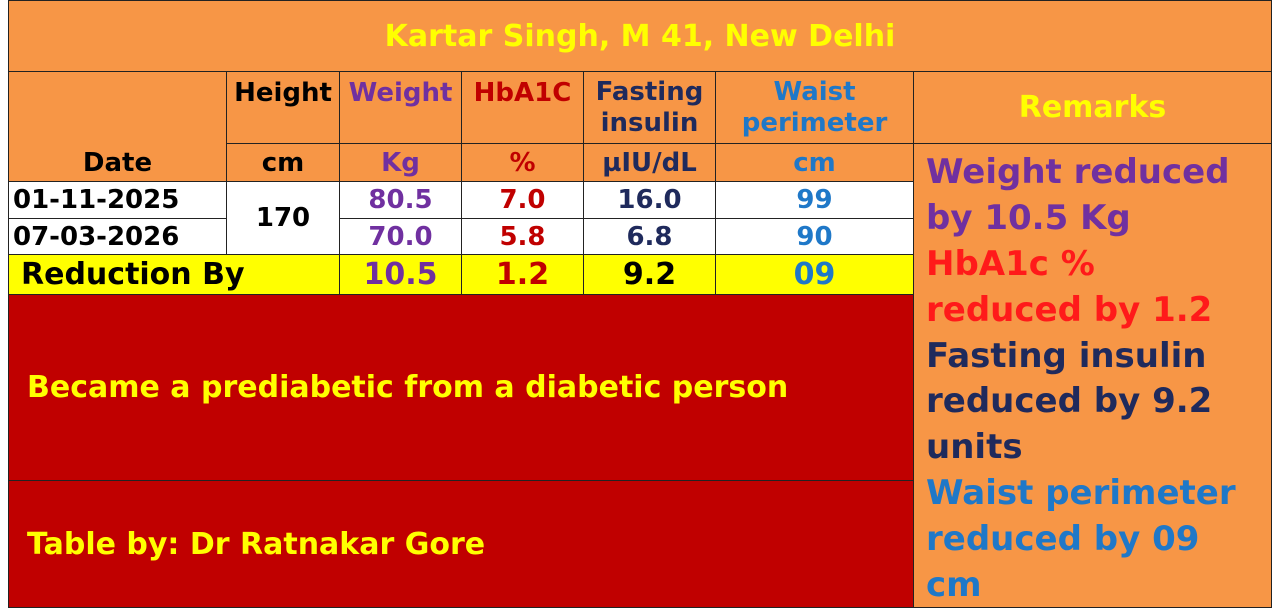  What do you see at coordinates (522, 274) in the screenshot?
I see `reduction-hba1c: 1.2` at bounding box center [522, 274].